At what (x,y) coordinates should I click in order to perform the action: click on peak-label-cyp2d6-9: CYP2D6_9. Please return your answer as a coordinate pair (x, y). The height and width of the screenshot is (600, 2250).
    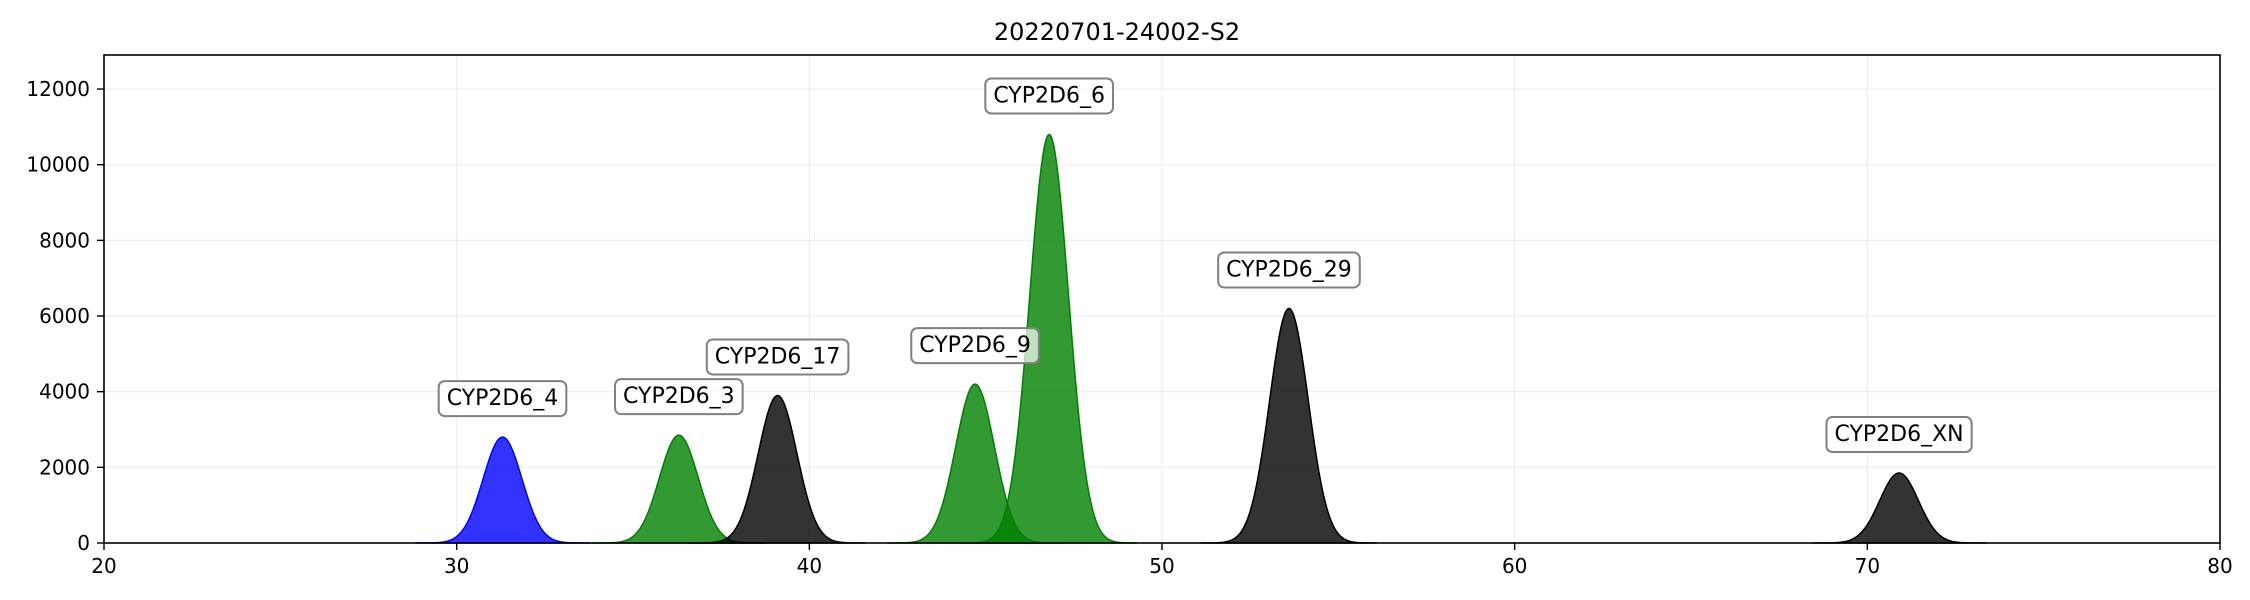
    Looking at the image, I should click on (975, 346).